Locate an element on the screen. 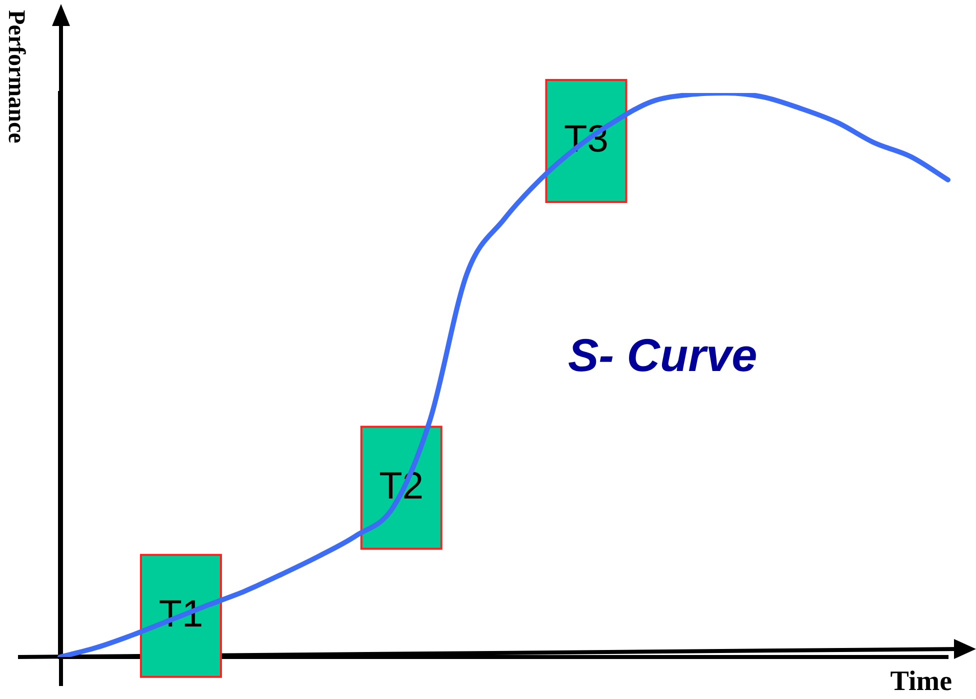 The width and height of the screenshot is (976, 699). y-axis-title: Performance is located at coordinates (15, 77).